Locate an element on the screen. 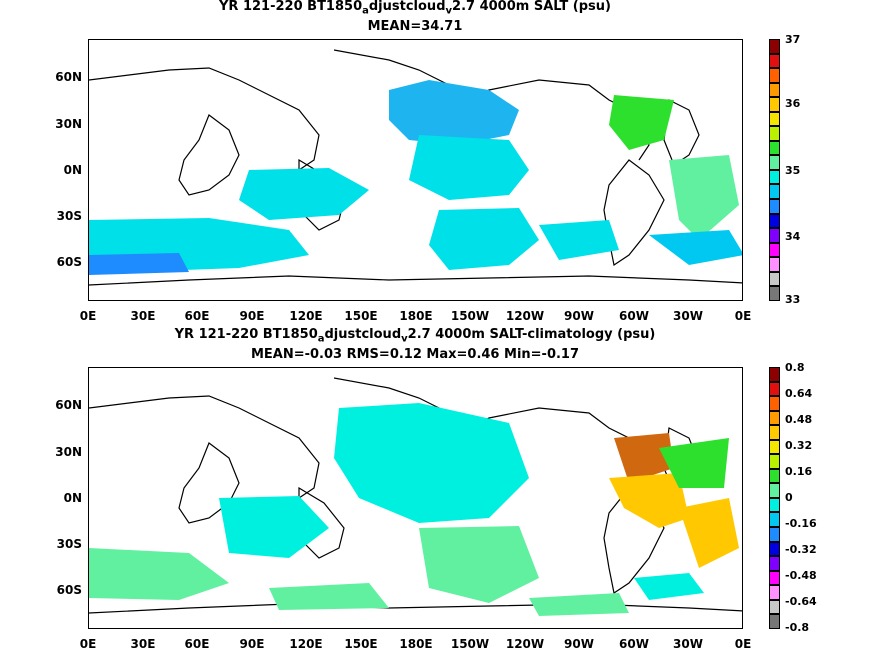  chart-subtitle: MEAN=-0.03 RMS=0.12 Max=0.46 Min=-0.17 is located at coordinates (415, 354).